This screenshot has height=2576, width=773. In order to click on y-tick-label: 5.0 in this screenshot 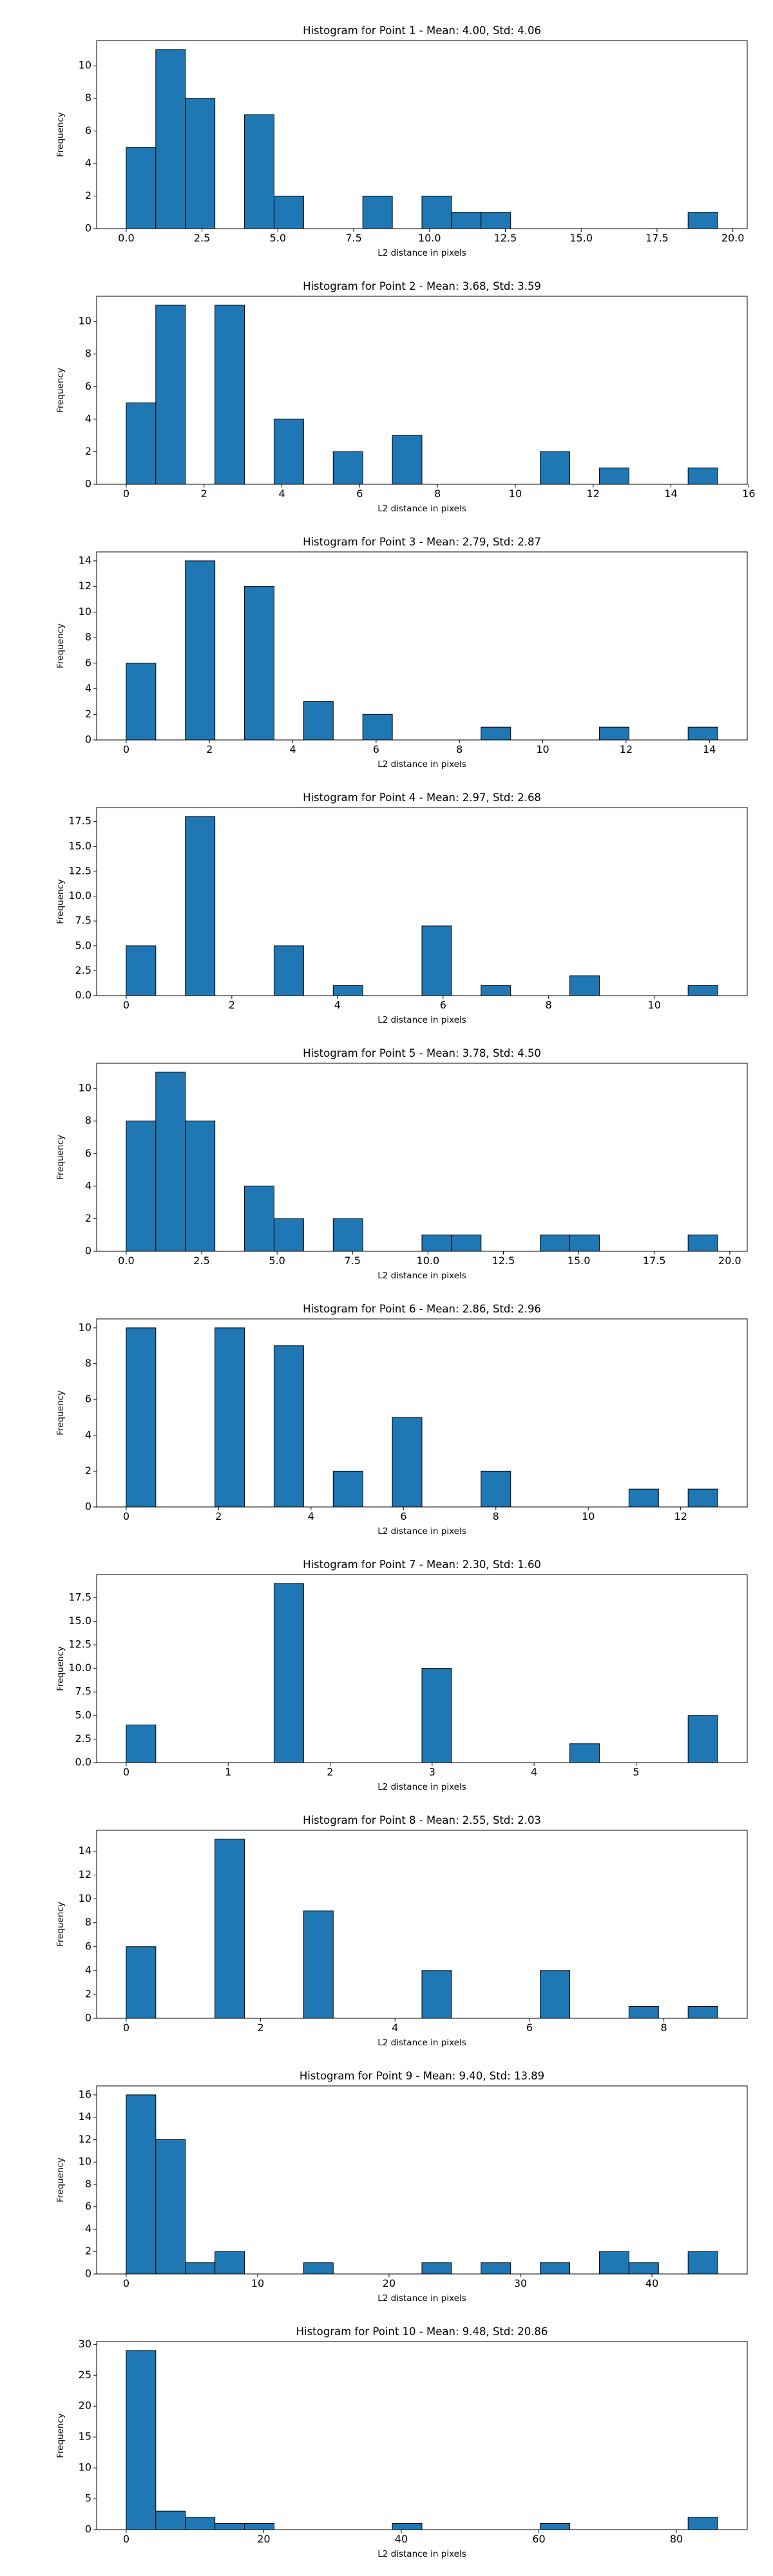, I will do `click(83, 945)`.